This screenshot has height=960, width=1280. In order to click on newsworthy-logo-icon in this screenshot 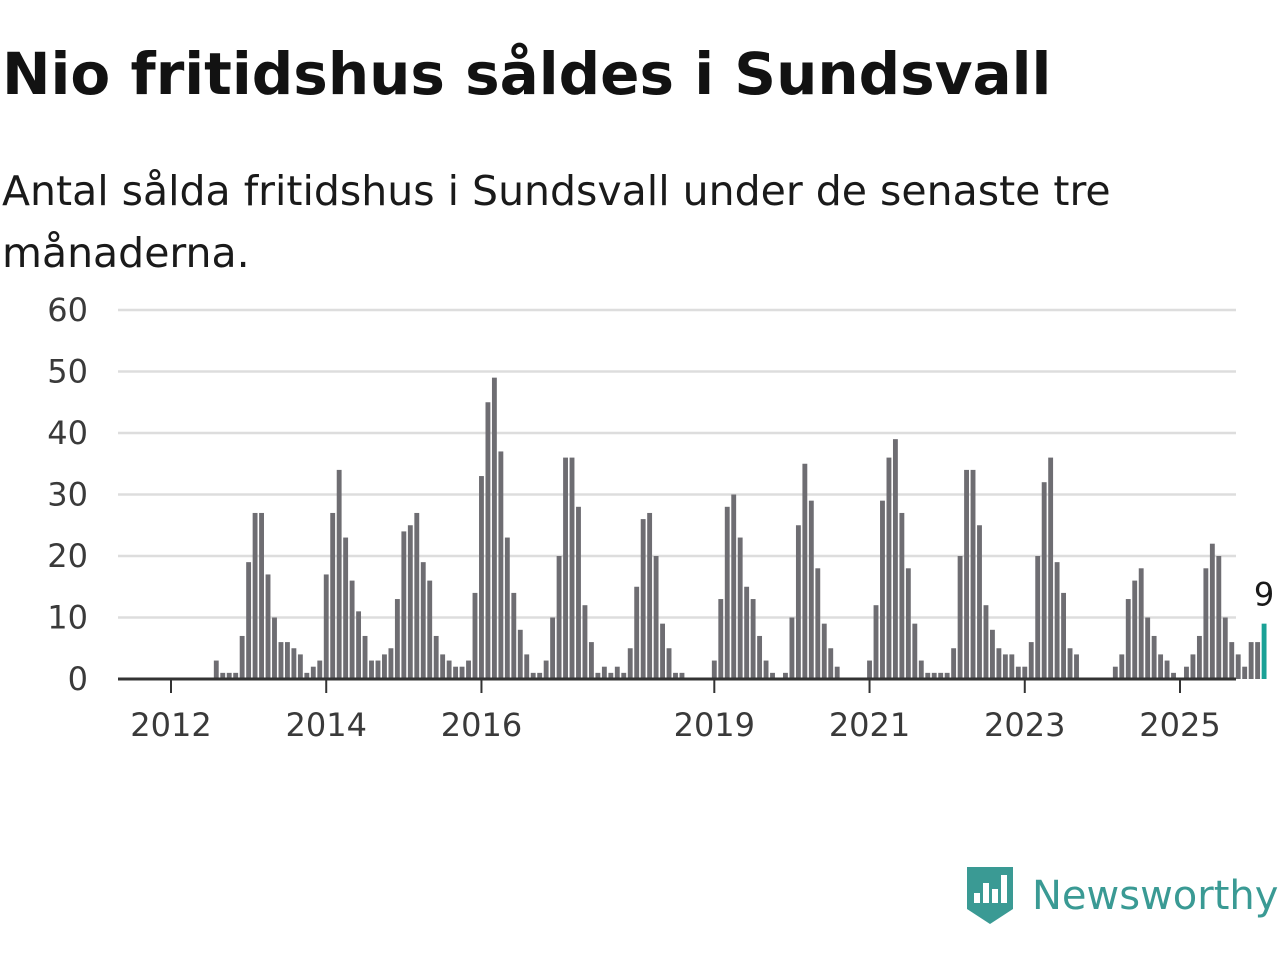, I will do `click(990, 895)`.